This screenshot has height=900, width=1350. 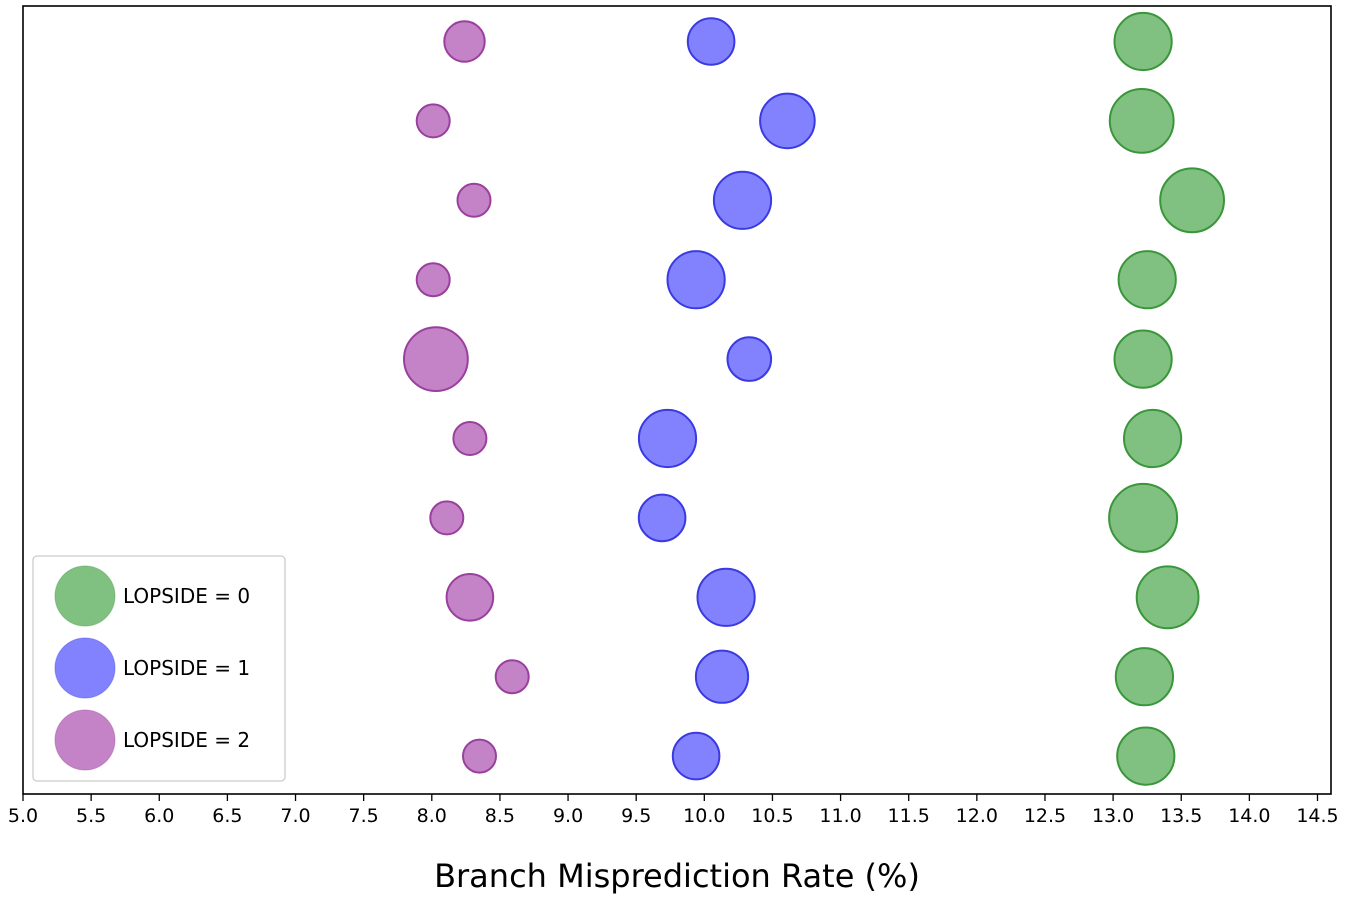 What do you see at coordinates (474, 200) in the screenshot?
I see `bubble-series2-point2` at bounding box center [474, 200].